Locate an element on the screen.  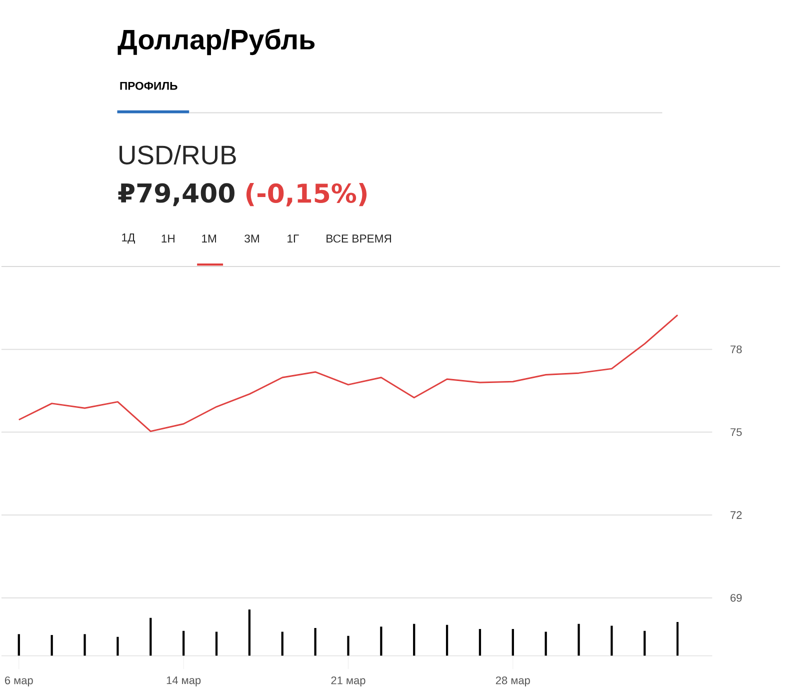
x-tick-label: 28 мар is located at coordinates (513, 681).